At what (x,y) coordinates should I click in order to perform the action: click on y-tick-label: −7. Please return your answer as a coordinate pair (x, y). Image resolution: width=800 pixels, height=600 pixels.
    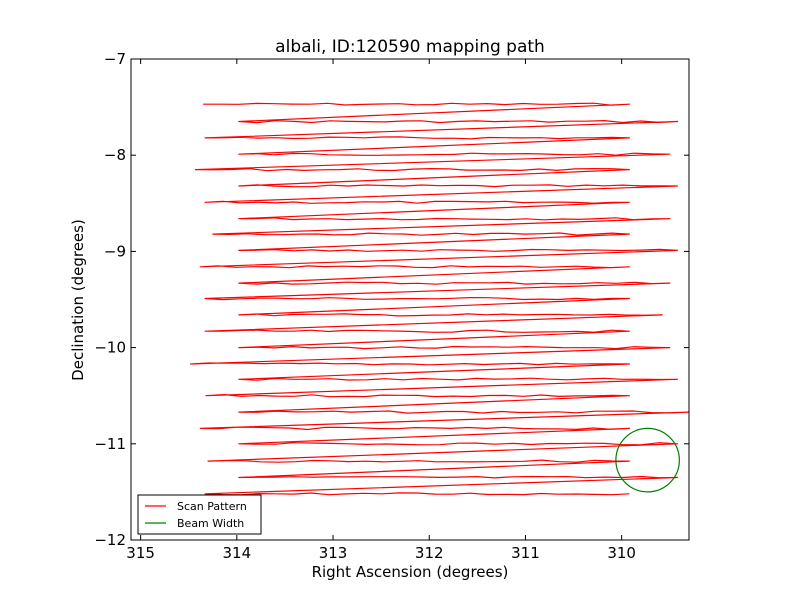
    Looking at the image, I should click on (115, 59).